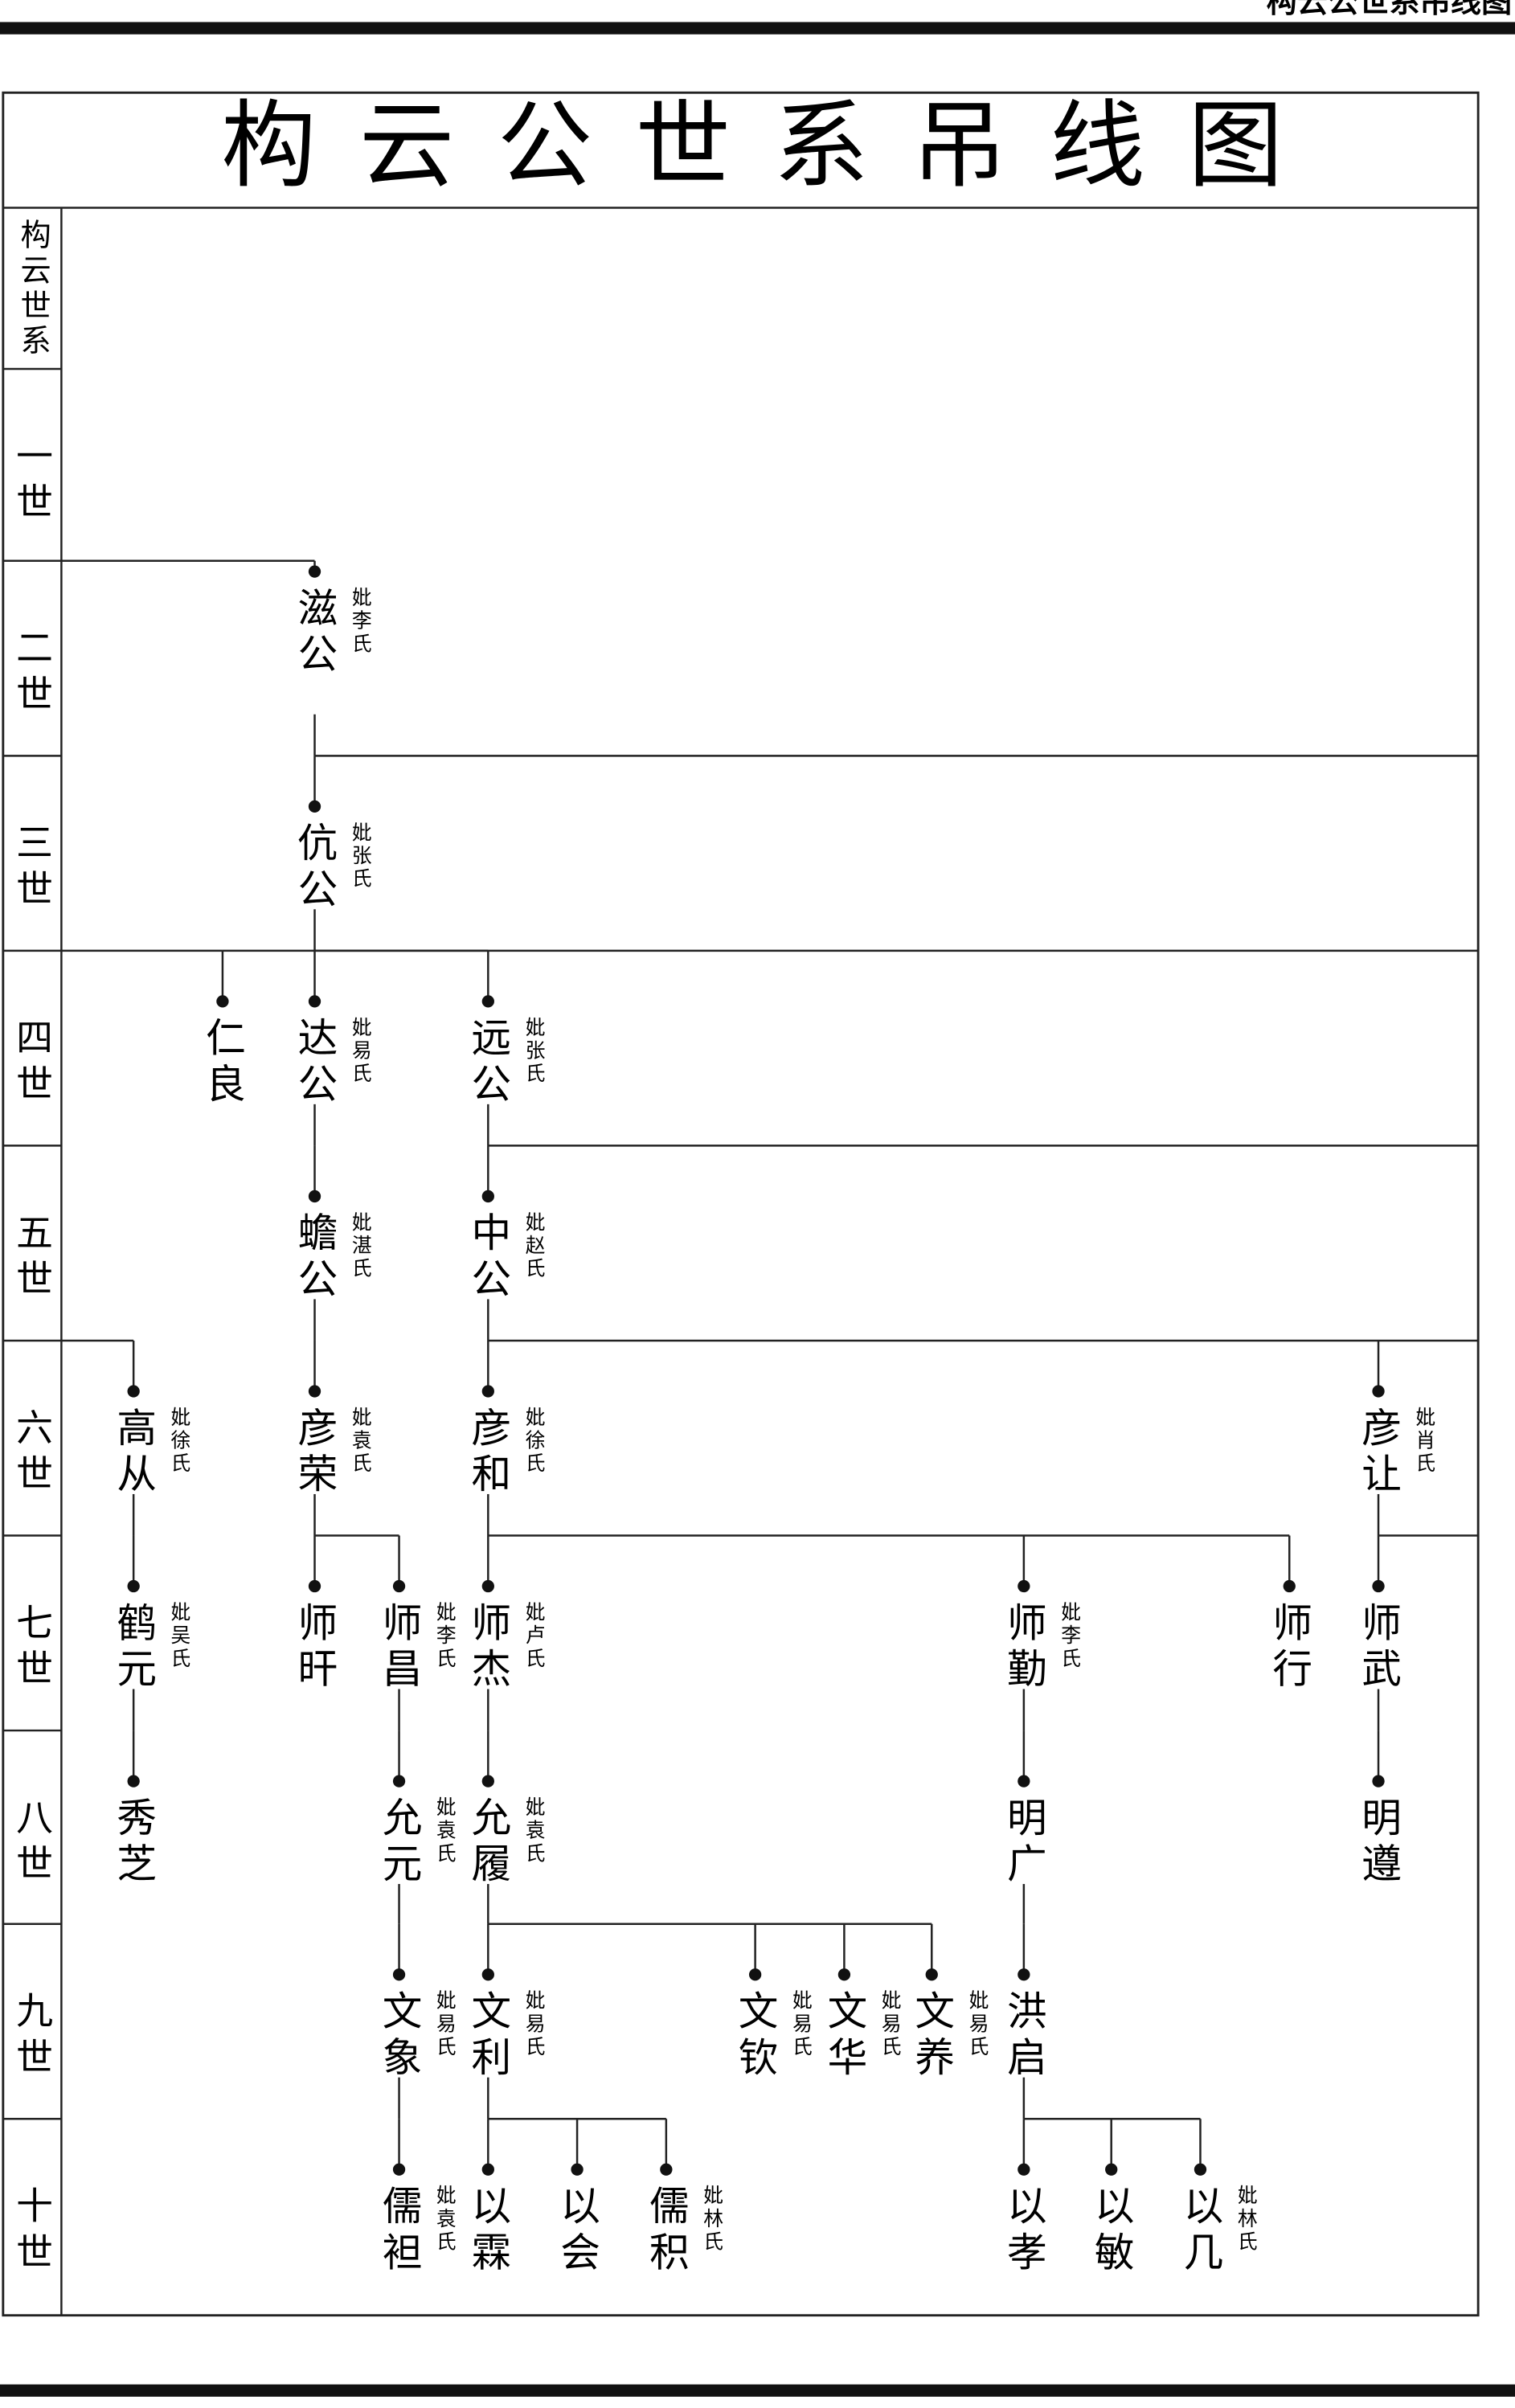 The height and width of the screenshot is (2408, 1515). I want to click on node-name: 文象, so click(399, 2036).